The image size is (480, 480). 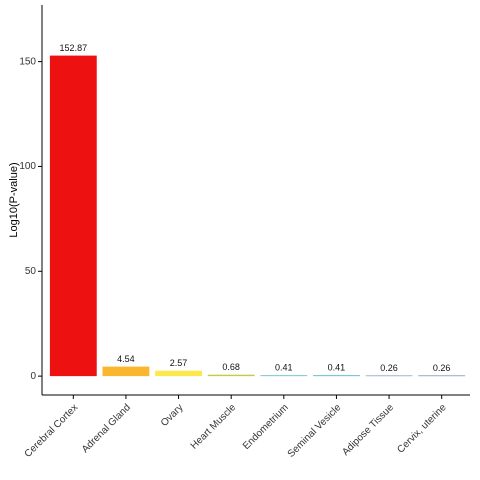 I want to click on y-tick-label: 50, so click(x=31, y=271).